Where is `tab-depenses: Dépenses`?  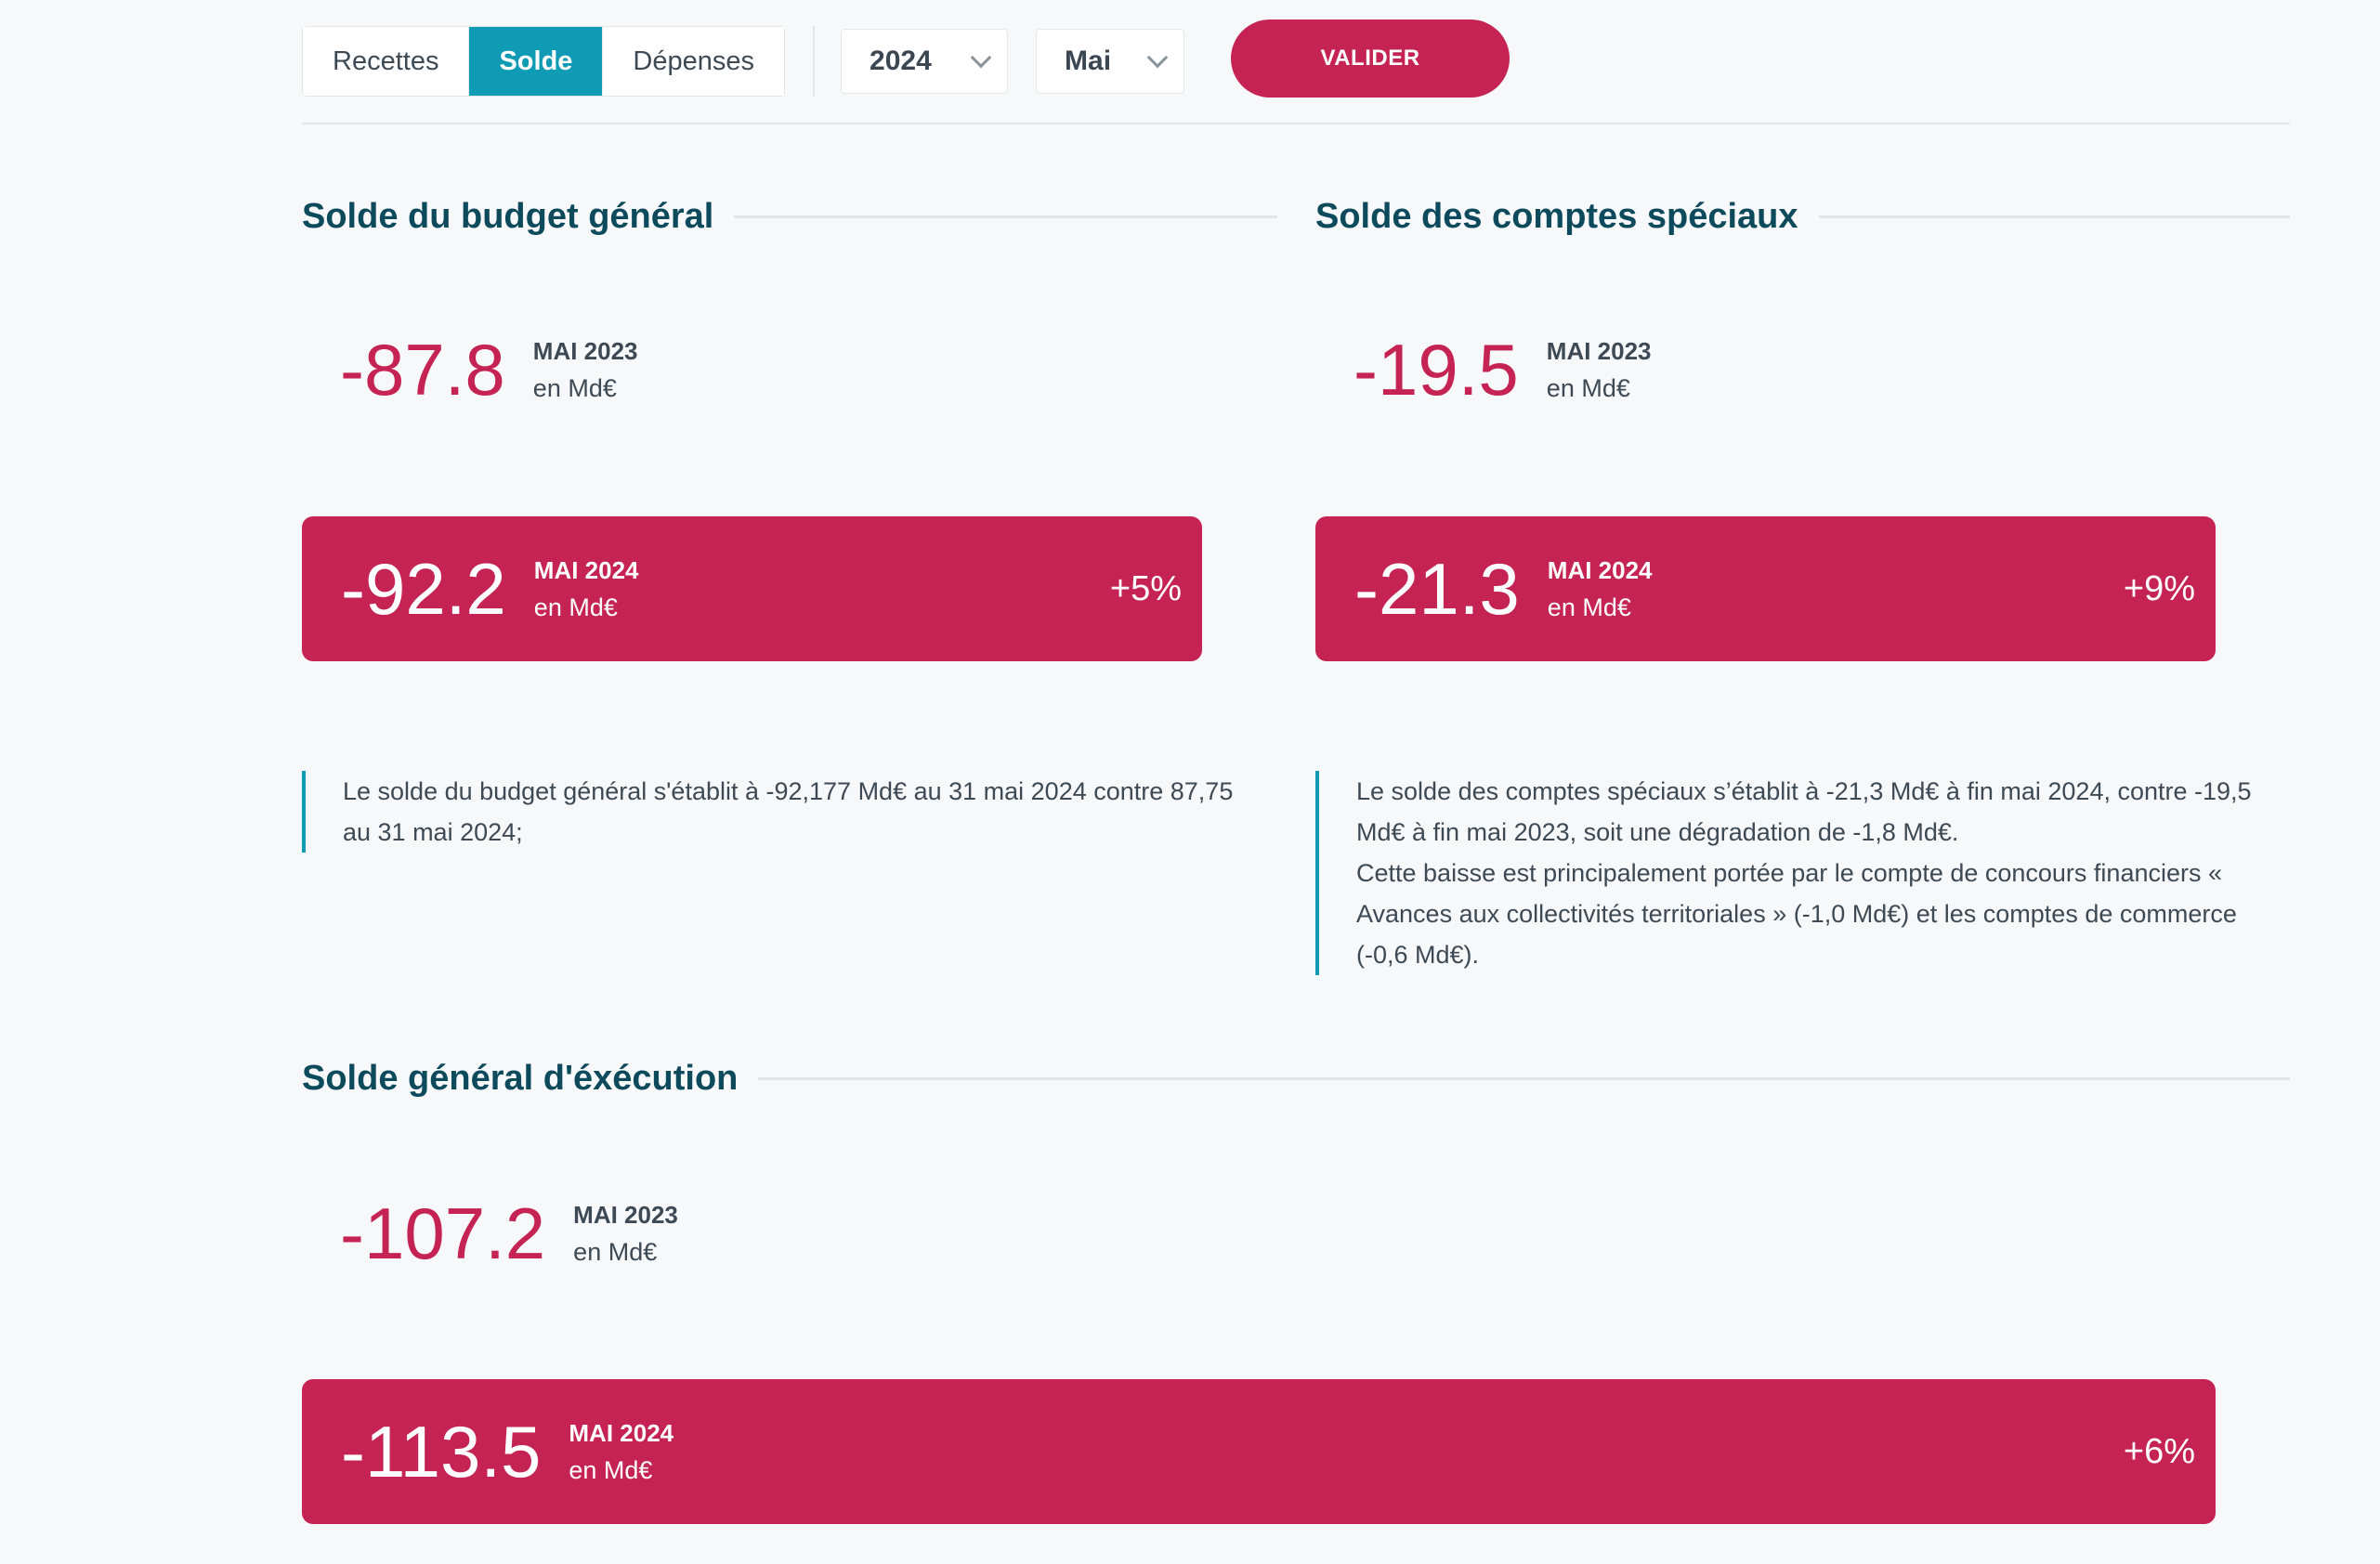
tab-depenses: Dépenses is located at coordinates (694, 61).